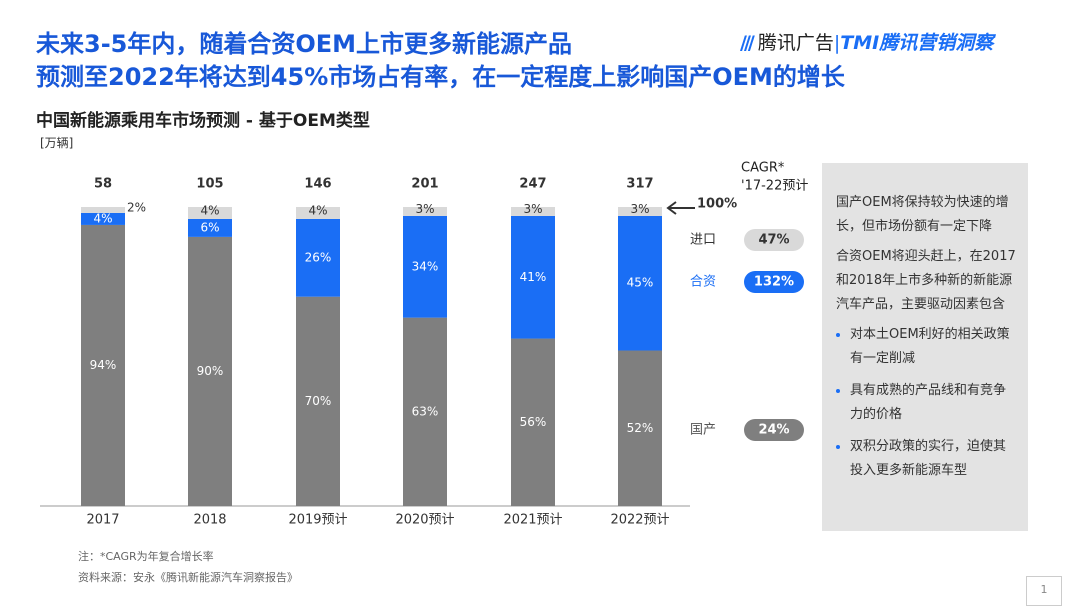 The height and width of the screenshot is (608, 1080). Describe the element at coordinates (424, 184) in the screenshot. I see `total-label: 201` at that location.